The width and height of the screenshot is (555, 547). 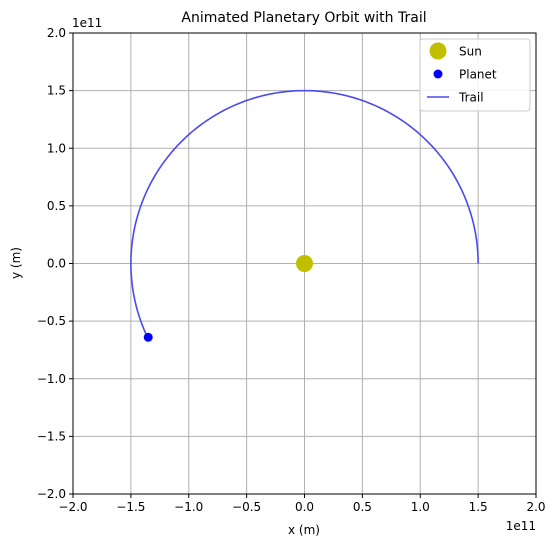 What do you see at coordinates (51, 436) in the screenshot?
I see `y-tick-label: −1.5` at bounding box center [51, 436].